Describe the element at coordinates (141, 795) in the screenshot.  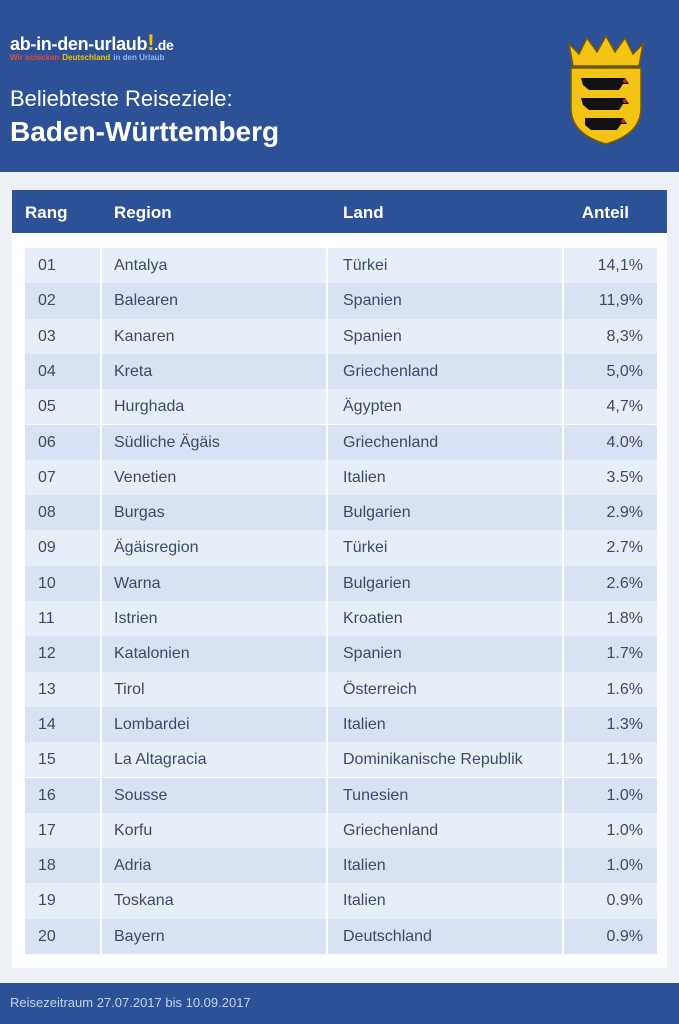
I see `table-cell: Sousse` at that location.